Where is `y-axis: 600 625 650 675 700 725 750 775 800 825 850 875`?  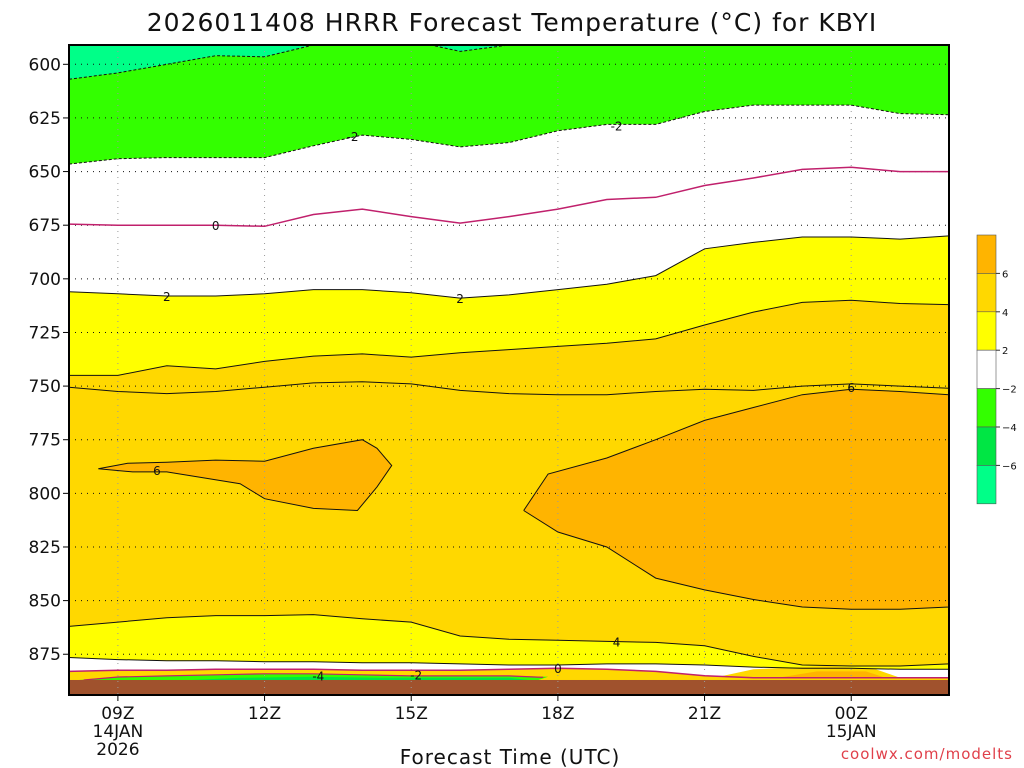
y-axis: 600 625 650 675 700 725 750 775 800 825 850 875 is located at coordinates (49, 360).